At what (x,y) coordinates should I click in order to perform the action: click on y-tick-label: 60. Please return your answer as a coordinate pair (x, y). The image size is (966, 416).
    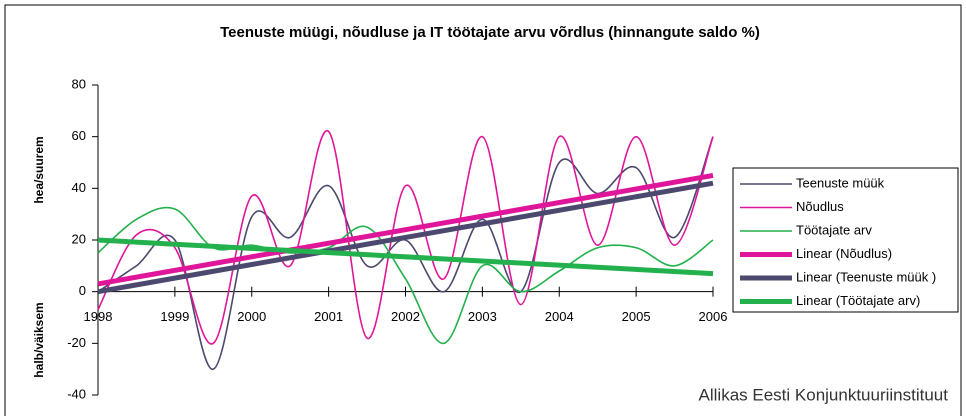
    Looking at the image, I should click on (79, 135).